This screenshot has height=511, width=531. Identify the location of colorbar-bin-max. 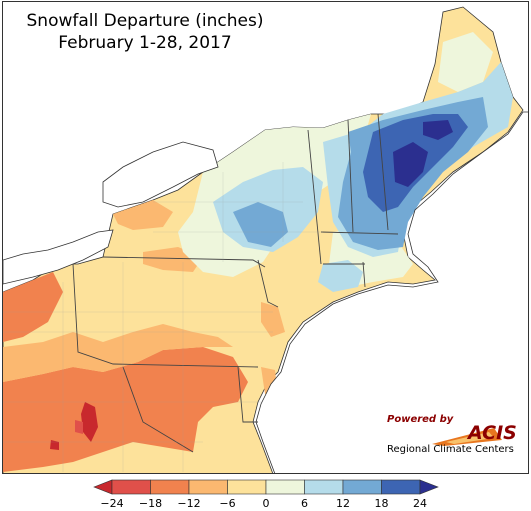
(429, 487).